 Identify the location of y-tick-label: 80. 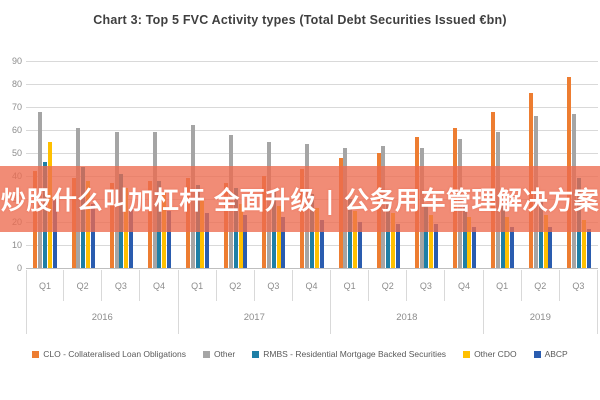
(16, 84).